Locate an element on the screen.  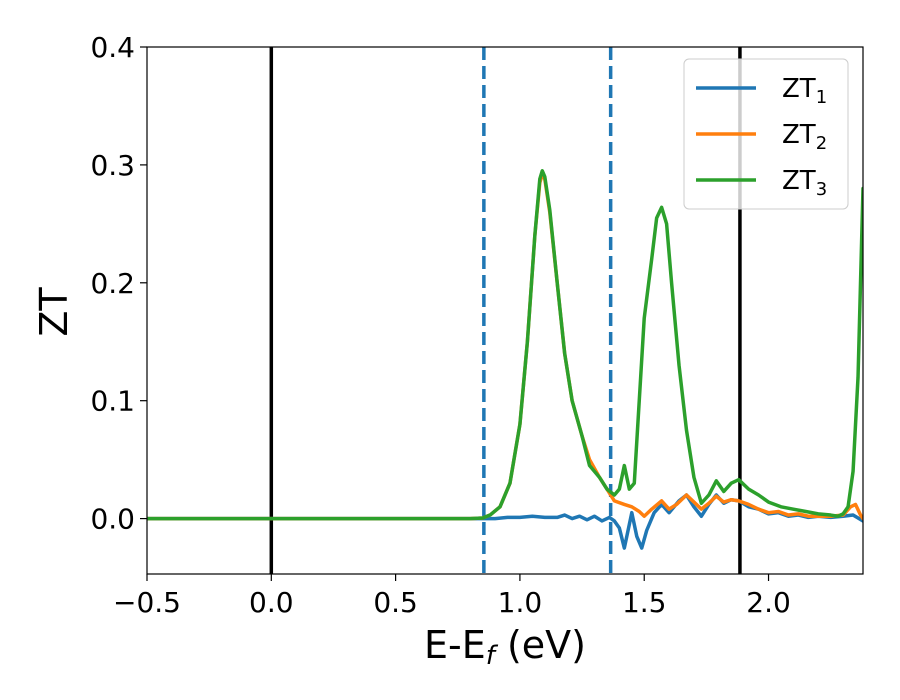
y-tick-label: 0.4 is located at coordinates (112, 47).